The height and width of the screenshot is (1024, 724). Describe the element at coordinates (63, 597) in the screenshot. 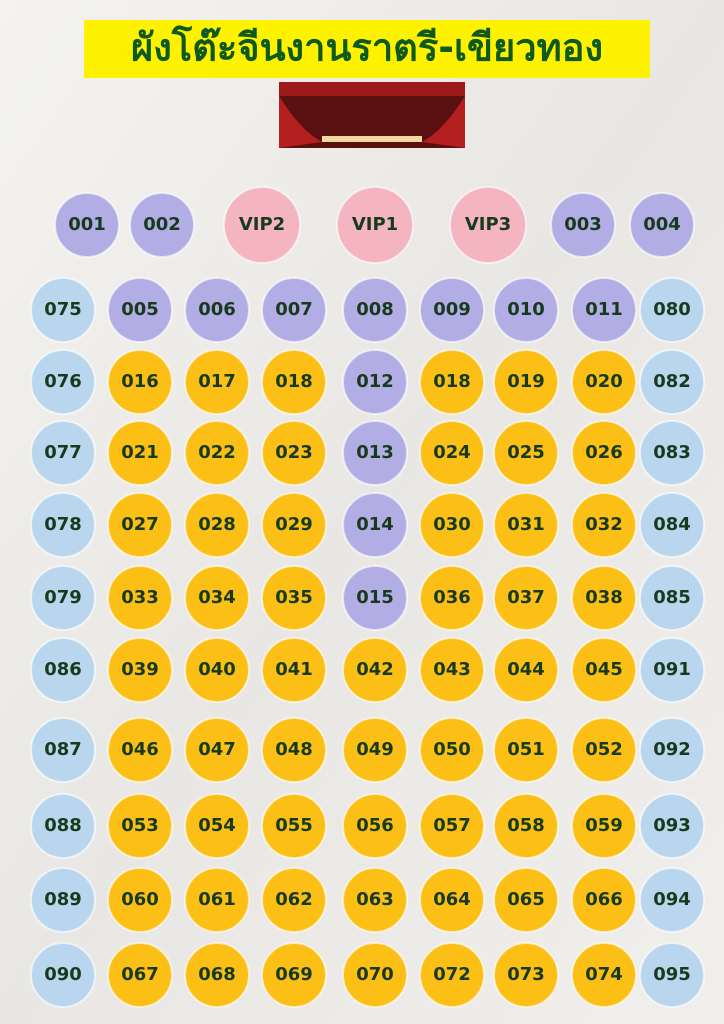

I see `table-label: 079` at that location.